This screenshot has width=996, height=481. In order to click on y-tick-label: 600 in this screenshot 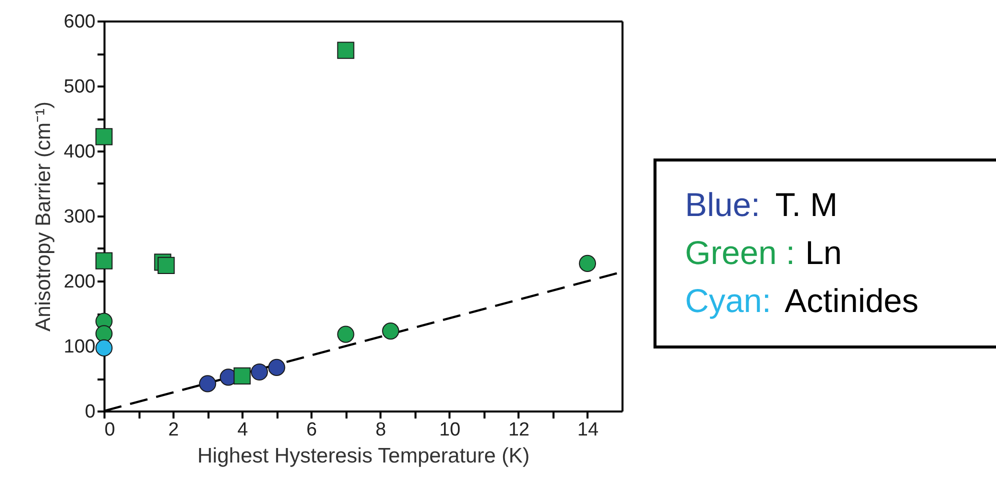, I will do `click(80, 22)`.